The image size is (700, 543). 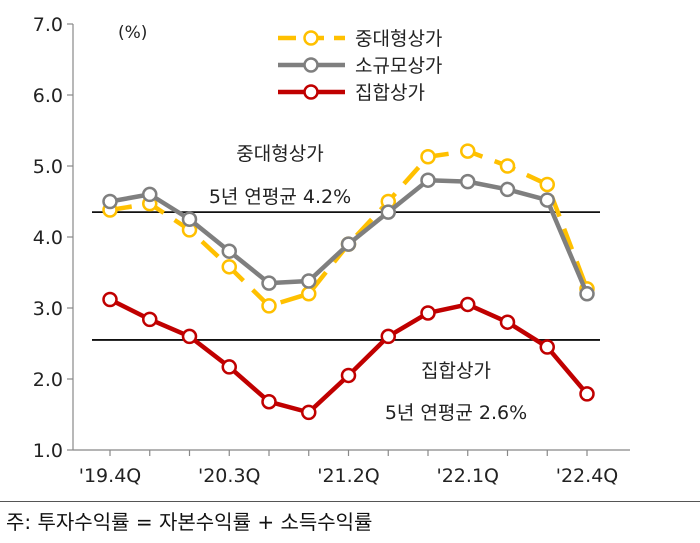 What do you see at coordinates (390, 93) in the screenshot?
I see `legend-label-3: 집합상가` at bounding box center [390, 93].